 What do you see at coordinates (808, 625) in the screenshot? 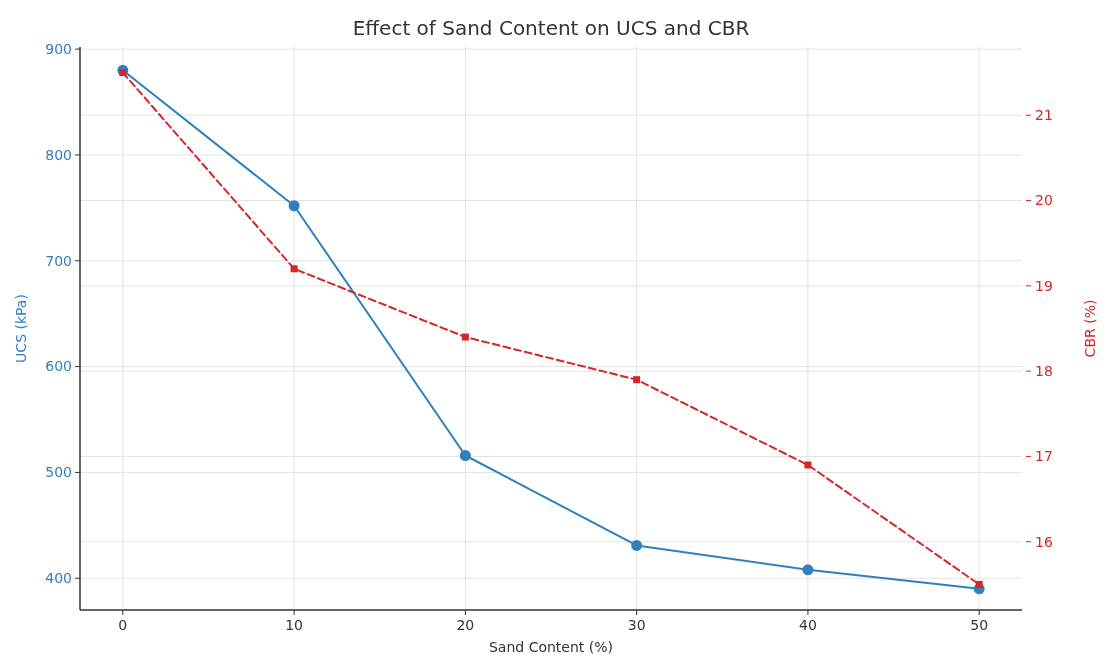
I see `x-tick-label: 40` at bounding box center [808, 625].